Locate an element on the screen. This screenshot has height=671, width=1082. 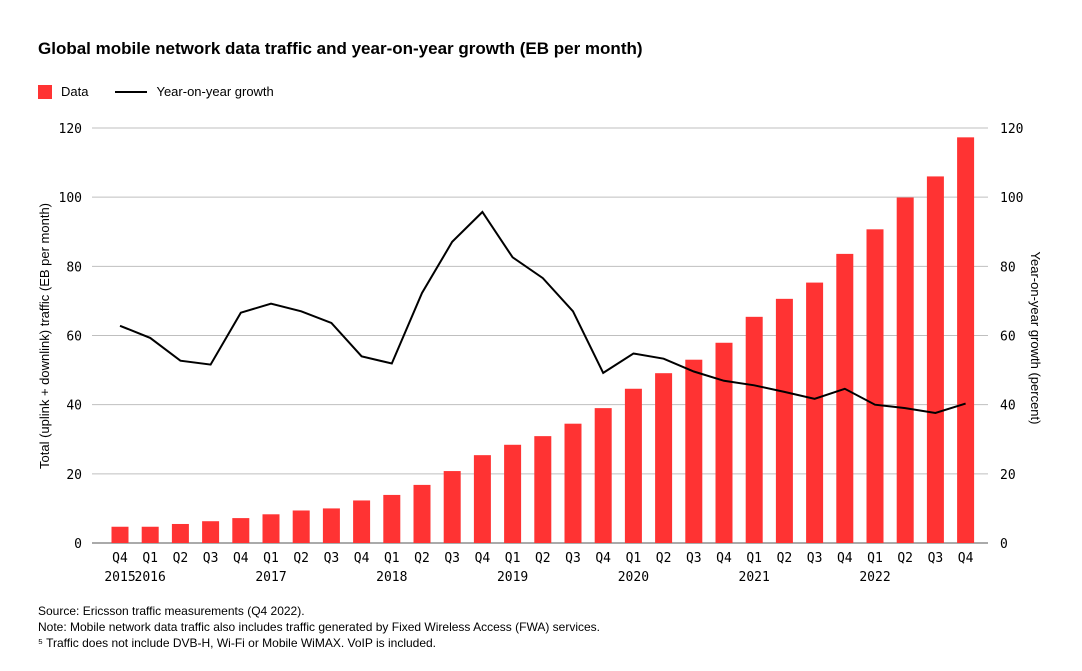
y-tick-label-left: 0 is located at coordinates (78, 544).